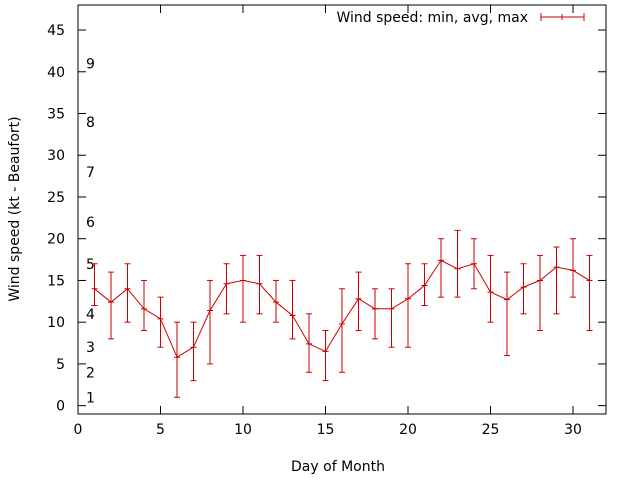 The width and height of the screenshot is (640, 480). I want to click on x-axis-label: Day of Month, so click(338, 467).